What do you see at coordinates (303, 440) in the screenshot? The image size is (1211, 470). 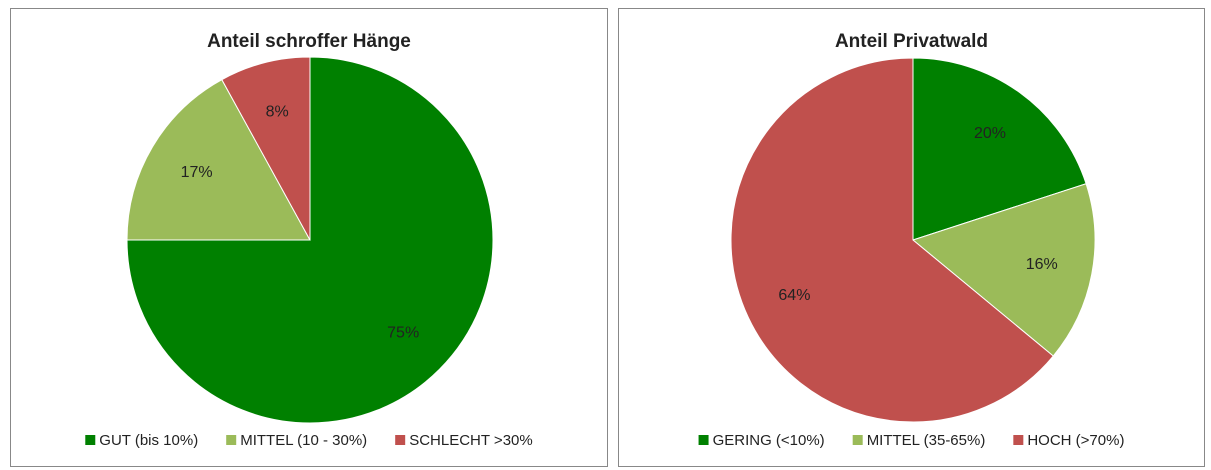 I see `legend-label: MITTEL (10 - 30%)` at bounding box center [303, 440].